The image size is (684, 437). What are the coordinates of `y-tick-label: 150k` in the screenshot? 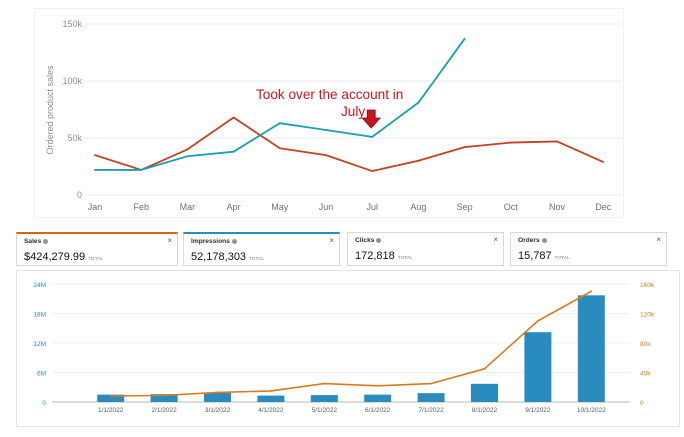 It's located at (72, 24).